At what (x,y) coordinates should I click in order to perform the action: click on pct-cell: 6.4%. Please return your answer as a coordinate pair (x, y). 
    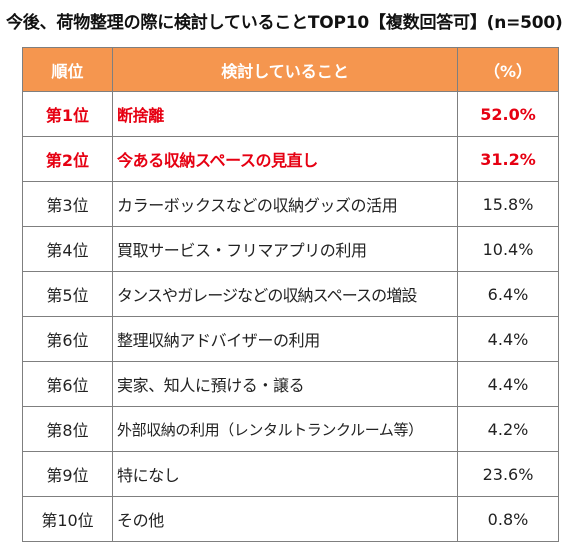
    Looking at the image, I should click on (508, 294).